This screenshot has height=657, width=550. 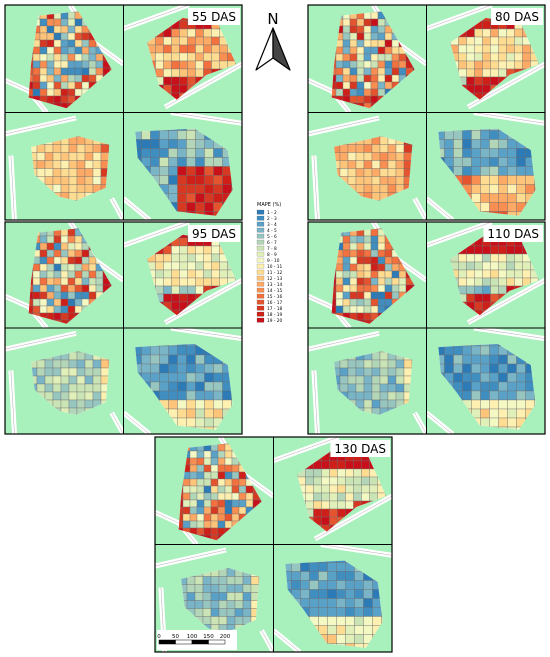 What do you see at coordinates (274, 279) in the screenshot?
I see `legend-label: 12 - 13` at bounding box center [274, 279].